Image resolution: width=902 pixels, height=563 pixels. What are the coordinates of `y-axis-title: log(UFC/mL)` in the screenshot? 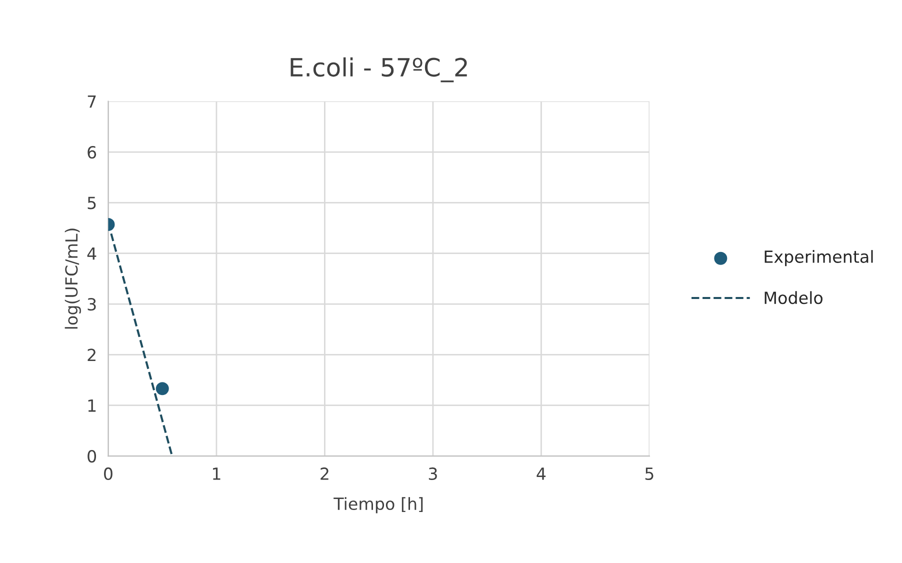 It's located at (72, 278).